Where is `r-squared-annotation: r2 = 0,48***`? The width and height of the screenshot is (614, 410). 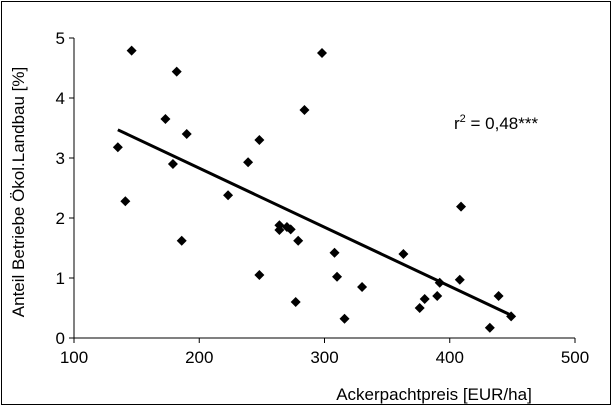
r-squared-annotation: r2 = 0,48*** is located at coordinates (496, 123).